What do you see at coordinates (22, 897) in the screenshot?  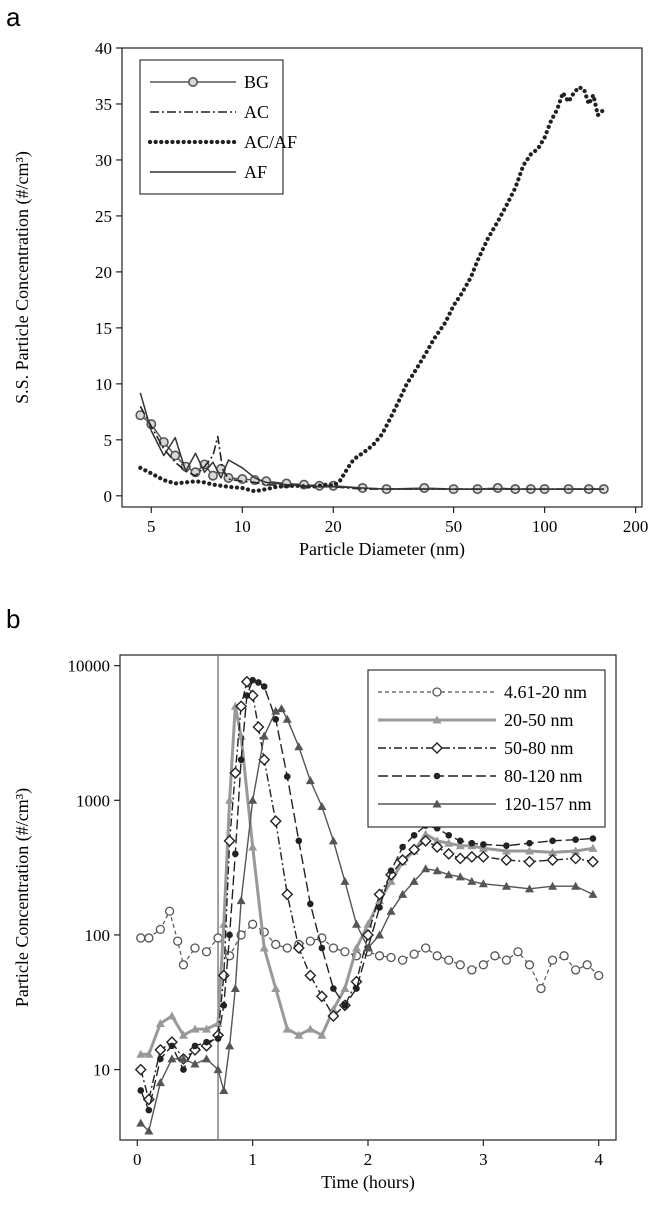 I see `y-axis-title: Particle Concentration (#/cm³)` at bounding box center [22, 897].